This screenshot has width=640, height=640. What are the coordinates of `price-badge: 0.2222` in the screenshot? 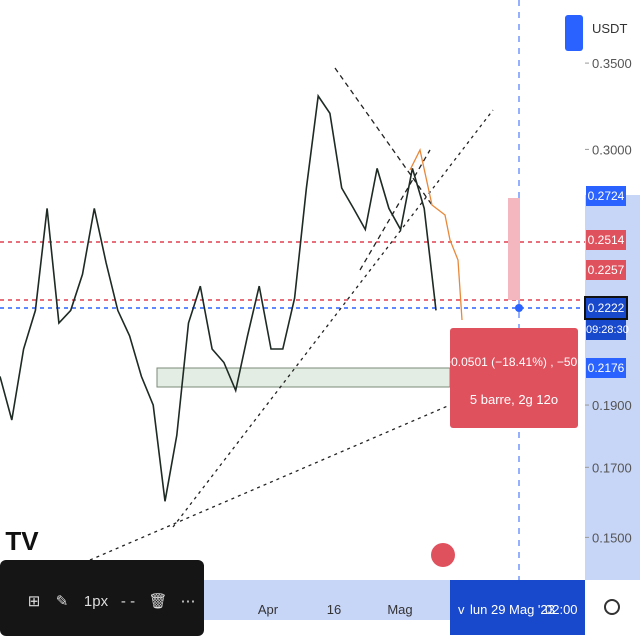 It's located at (606, 308).